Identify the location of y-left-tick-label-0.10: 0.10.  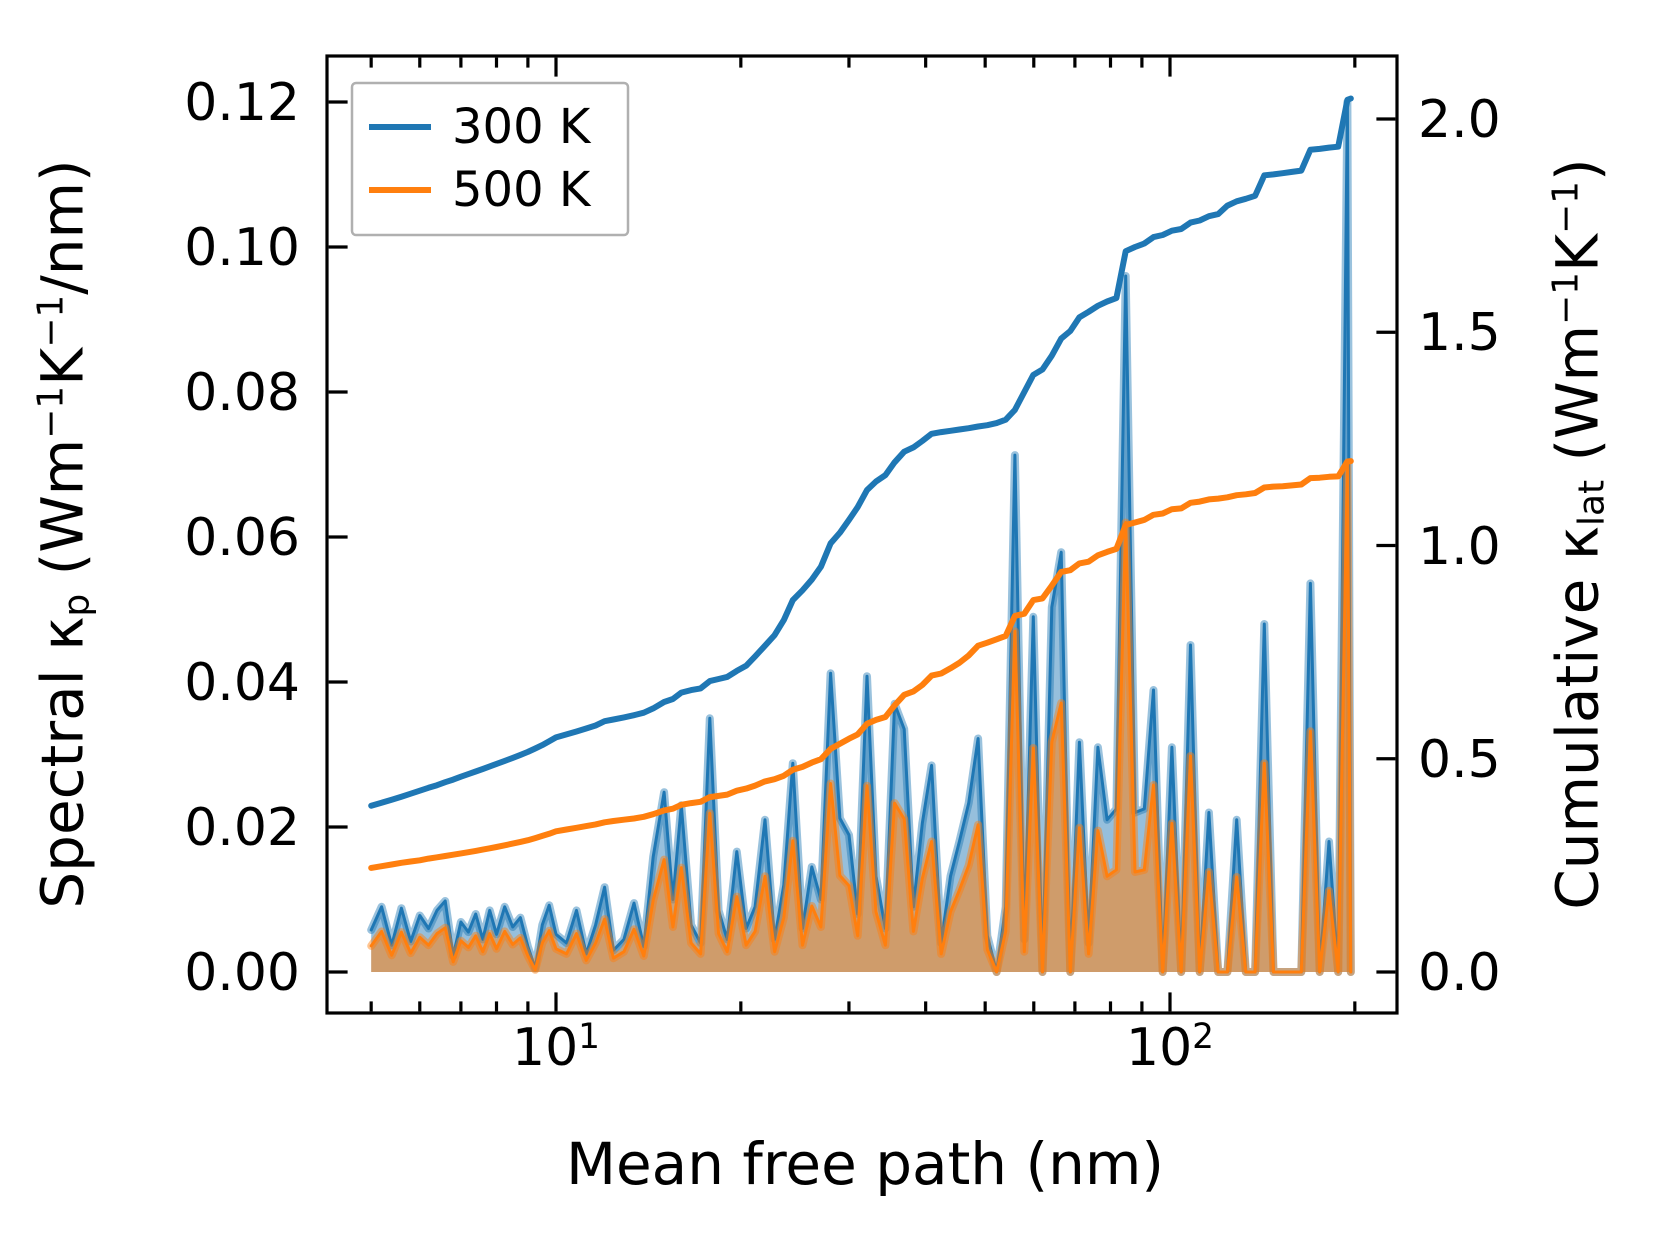
(242, 248).